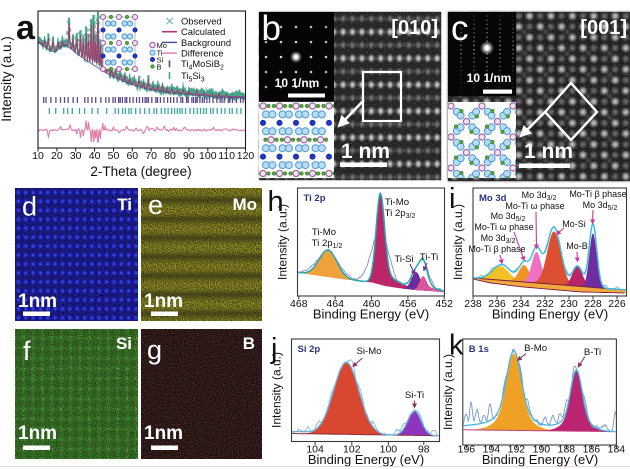 Image resolution: width=630 pixels, height=469 pixels. I want to click on svg-text: 20, so click(57, 156).